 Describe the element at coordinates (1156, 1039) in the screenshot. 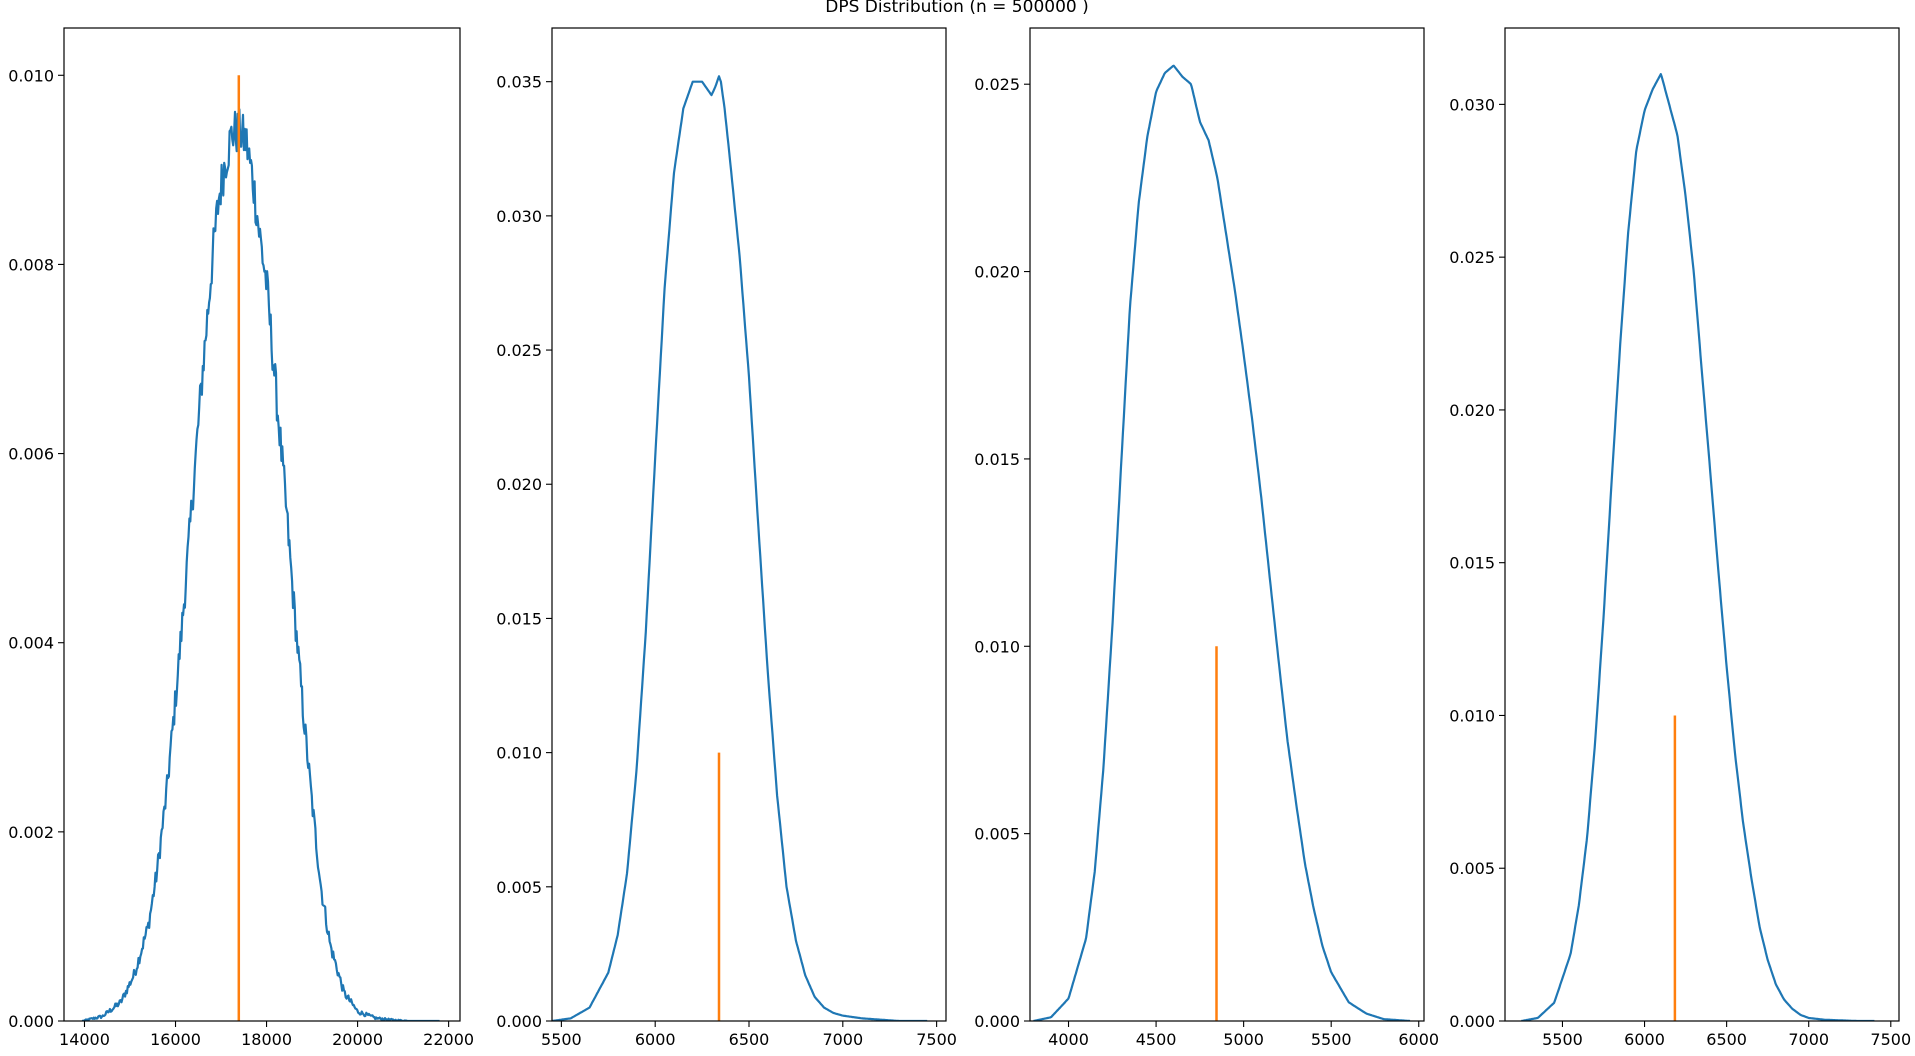

I see `x-tick-label: 4500` at that location.